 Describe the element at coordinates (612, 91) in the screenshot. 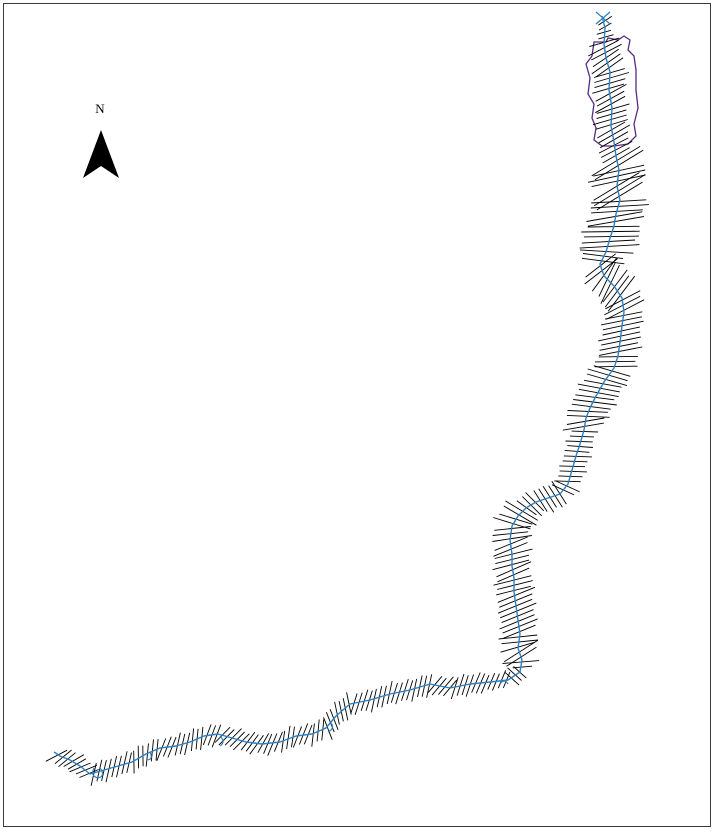

I see `reservoir-outline` at that location.